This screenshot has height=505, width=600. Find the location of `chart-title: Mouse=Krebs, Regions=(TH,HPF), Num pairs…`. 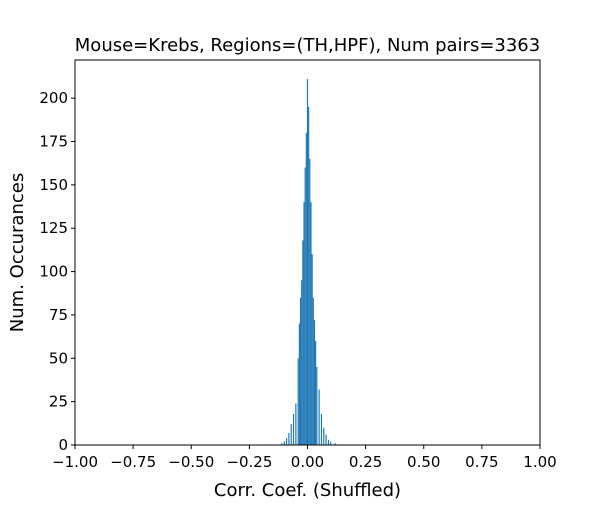

chart-title: Mouse=Krebs, Regions=(TH,HPF), Num pairs… is located at coordinates (307, 45).